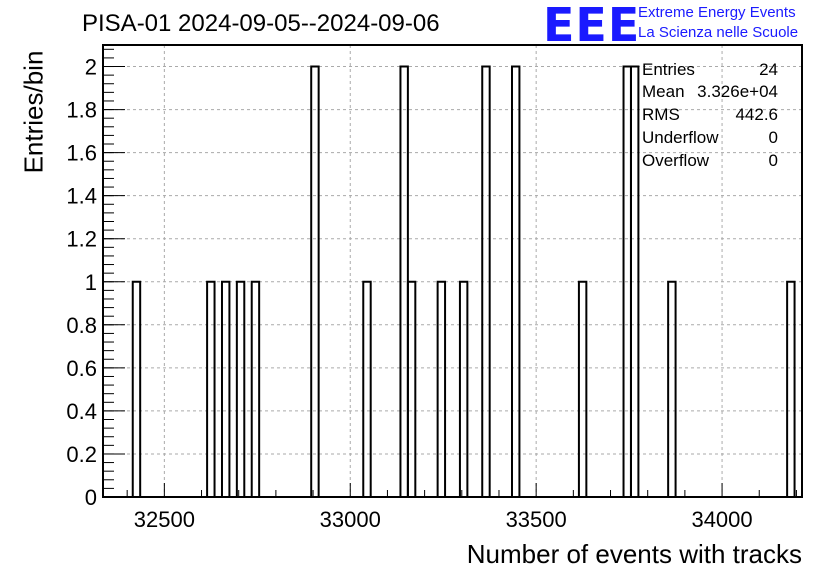  What do you see at coordinates (81, 196) in the screenshot?
I see `y-tick-label: 1.4` at bounding box center [81, 196].